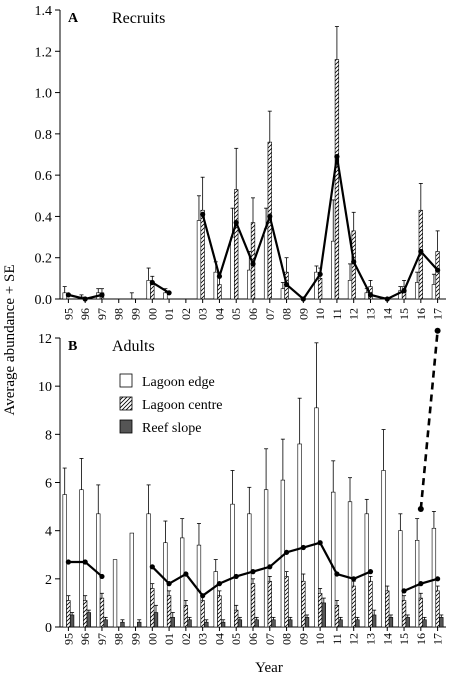  Describe the element at coordinates (269, 668) in the screenshot. I see `x-axis-label: Year` at that location.